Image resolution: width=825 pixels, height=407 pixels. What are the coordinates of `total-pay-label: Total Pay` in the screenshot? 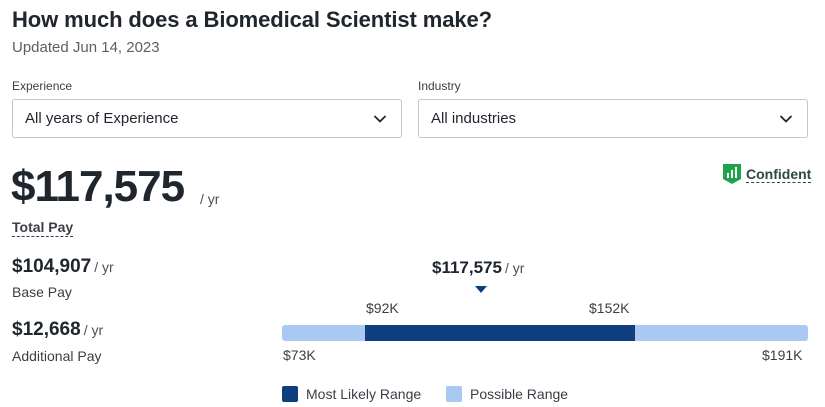 It's located at (43, 228).